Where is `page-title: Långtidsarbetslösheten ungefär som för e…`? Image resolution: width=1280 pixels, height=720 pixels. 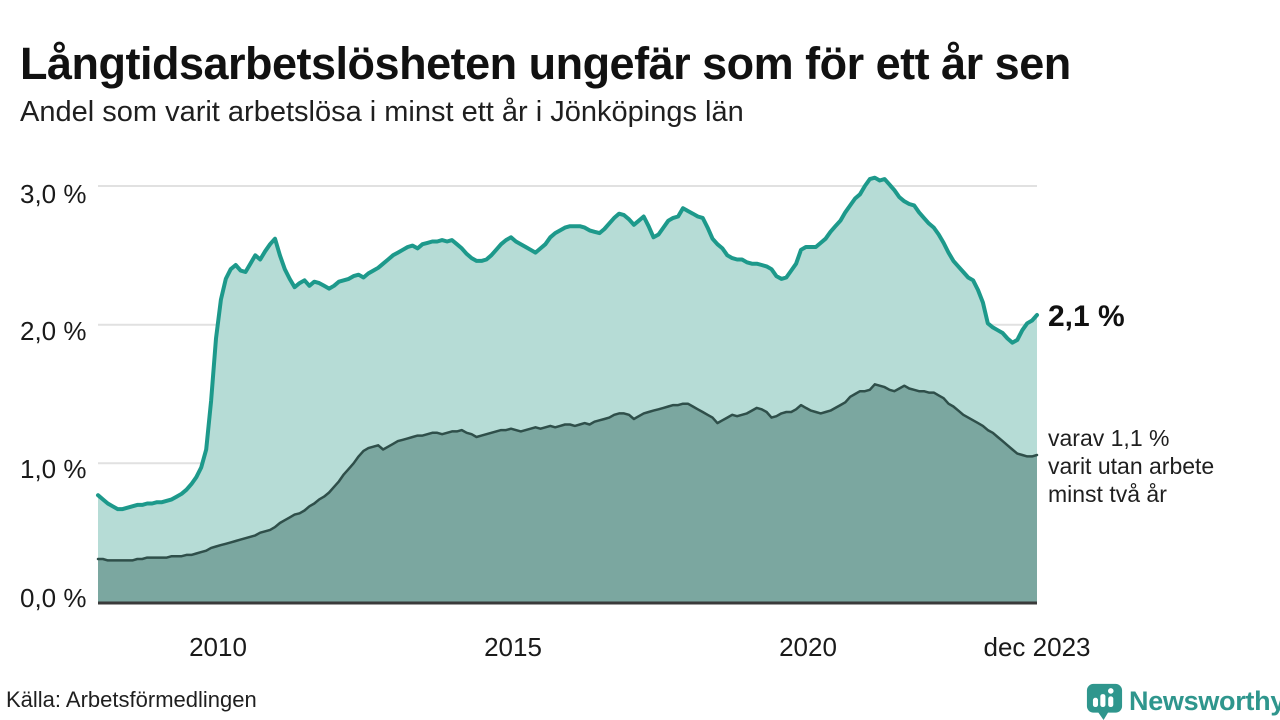 page-title: Långtidsarbetslösheten ungefär som för e… is located at coordinates (545, 64).